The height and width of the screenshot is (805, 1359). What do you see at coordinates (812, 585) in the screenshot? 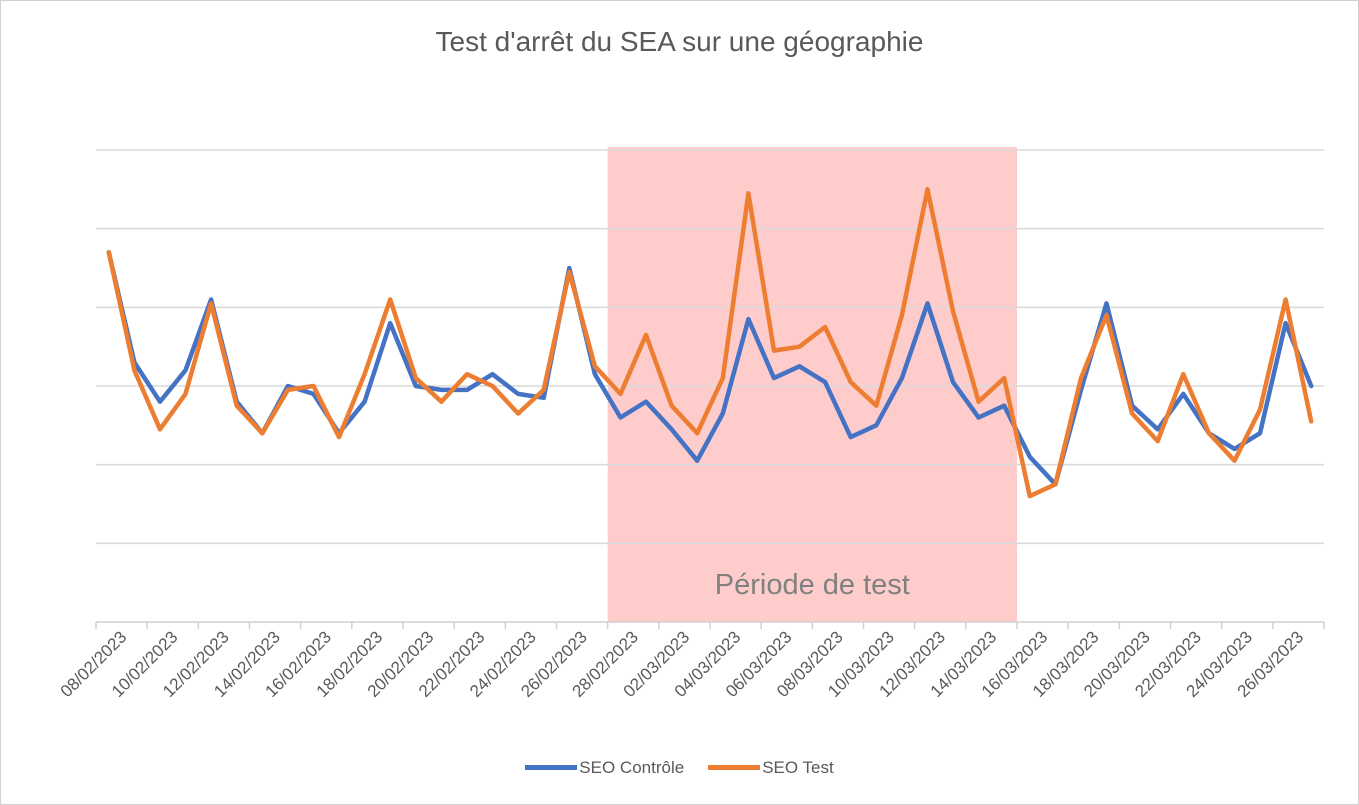
I see `test-period-label: Période de test` at bounding box center [812, 585].